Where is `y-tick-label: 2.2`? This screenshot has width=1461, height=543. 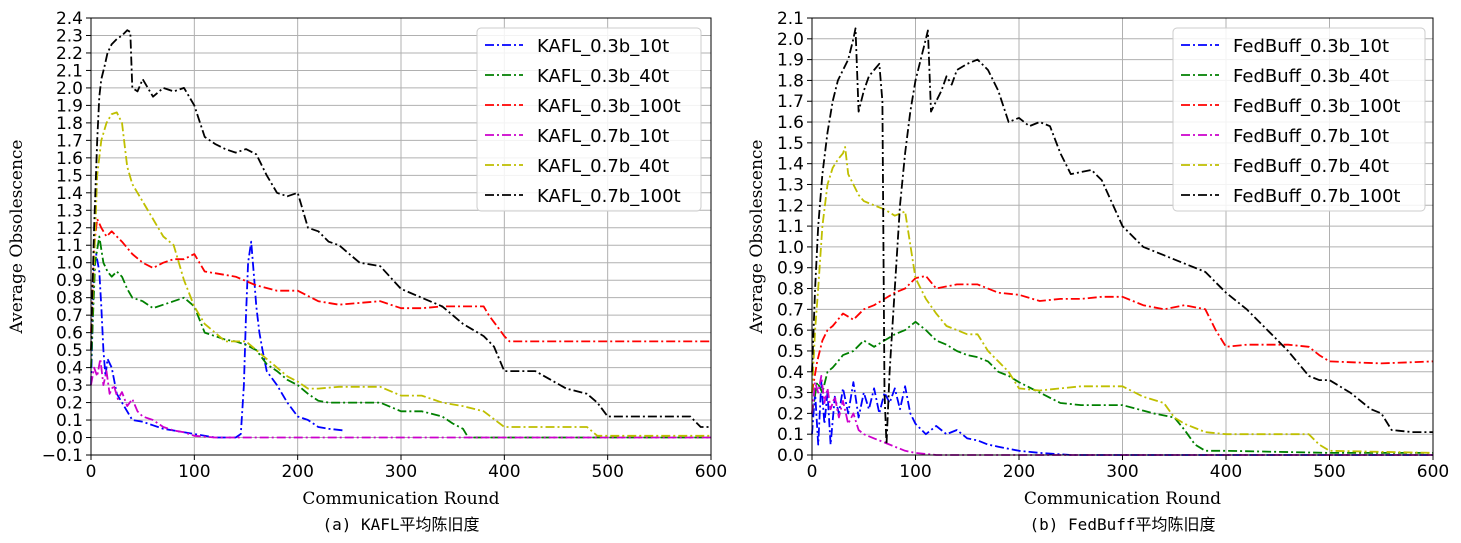 y-tick-label: 2.2 is located at coordinates (69, 54).